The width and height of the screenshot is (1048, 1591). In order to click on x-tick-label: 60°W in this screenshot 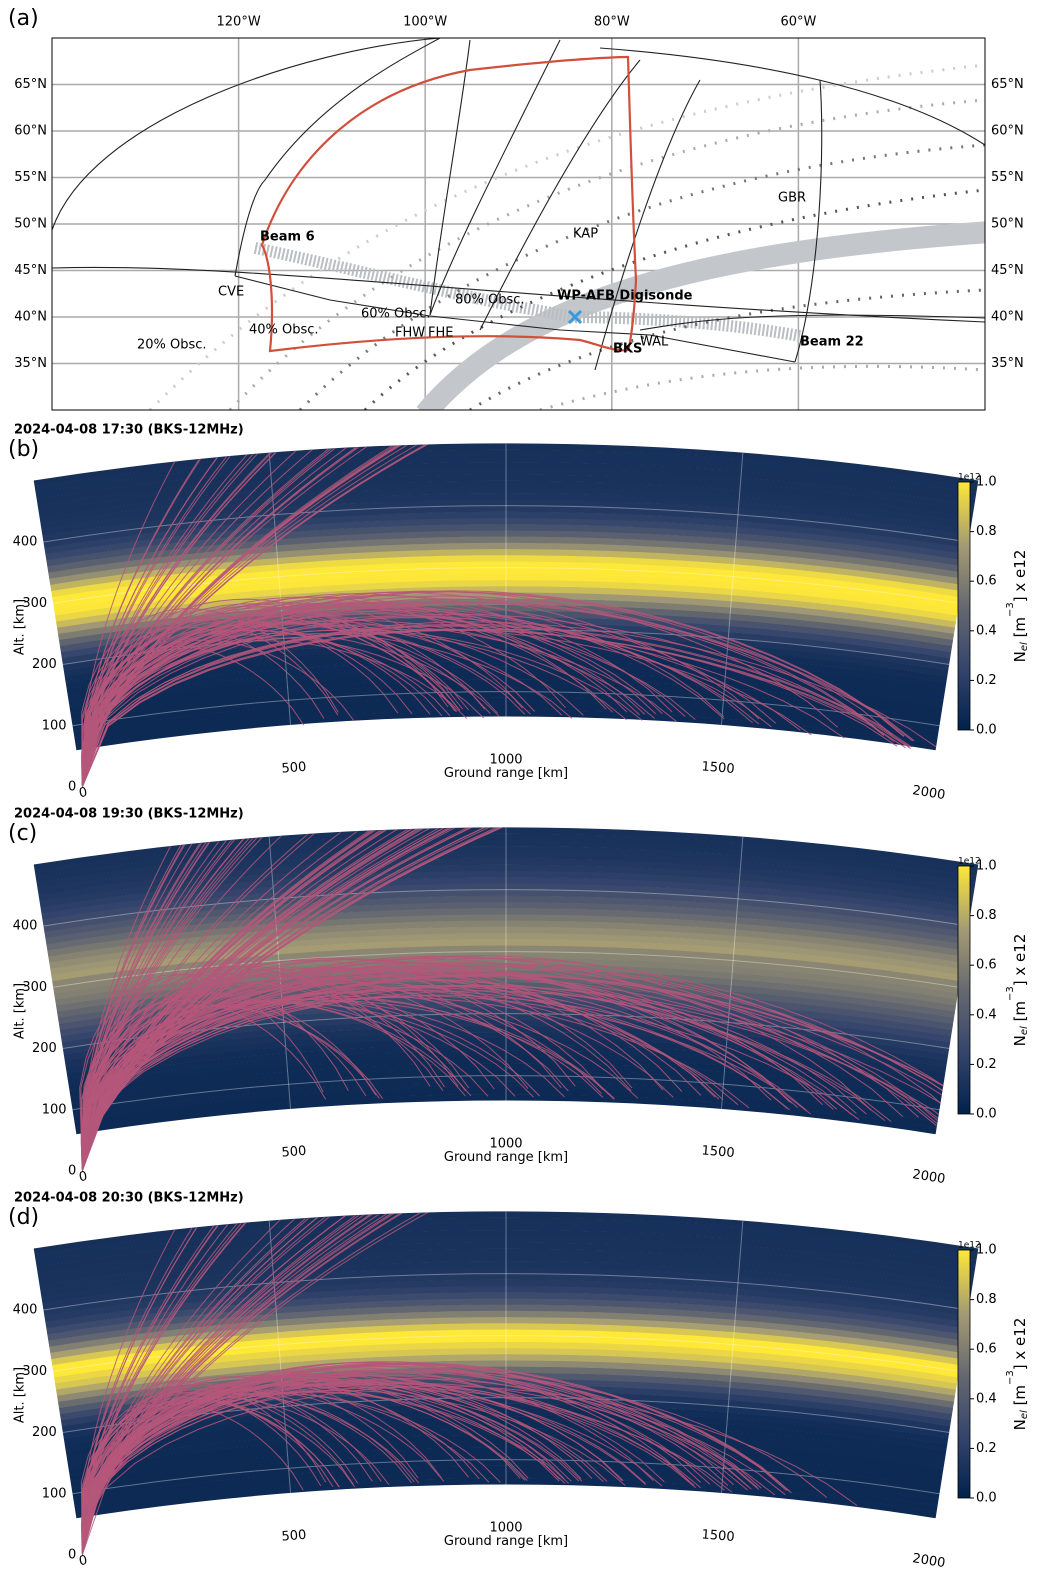, I will do `click(798, 22)`.